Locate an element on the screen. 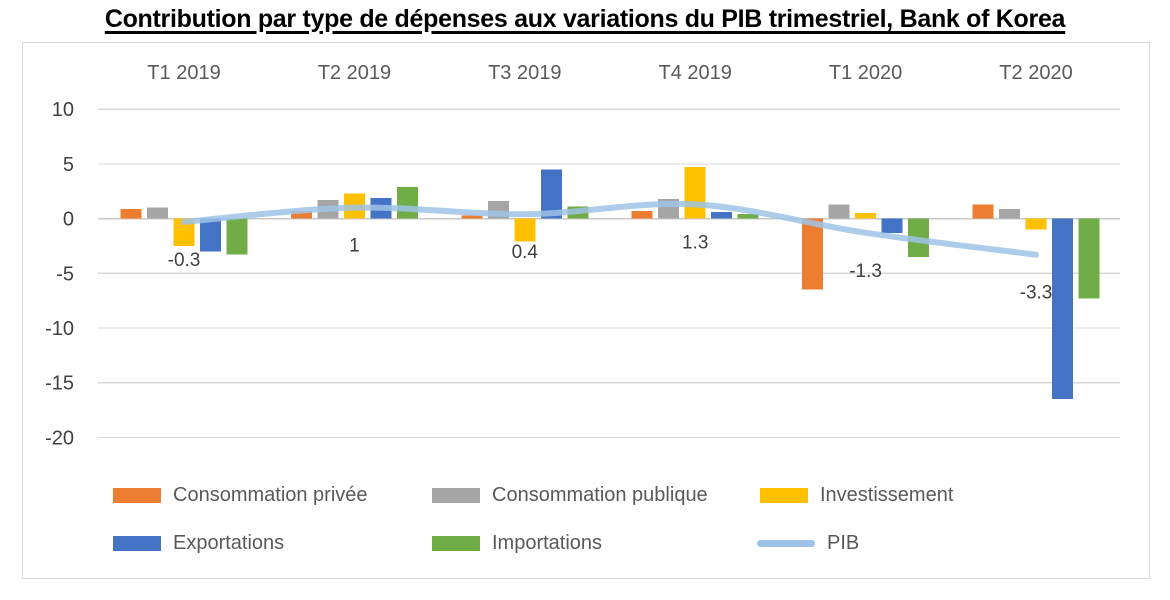  bar-consommation-privee-t1-2020 is located at coordinates (813, 254).